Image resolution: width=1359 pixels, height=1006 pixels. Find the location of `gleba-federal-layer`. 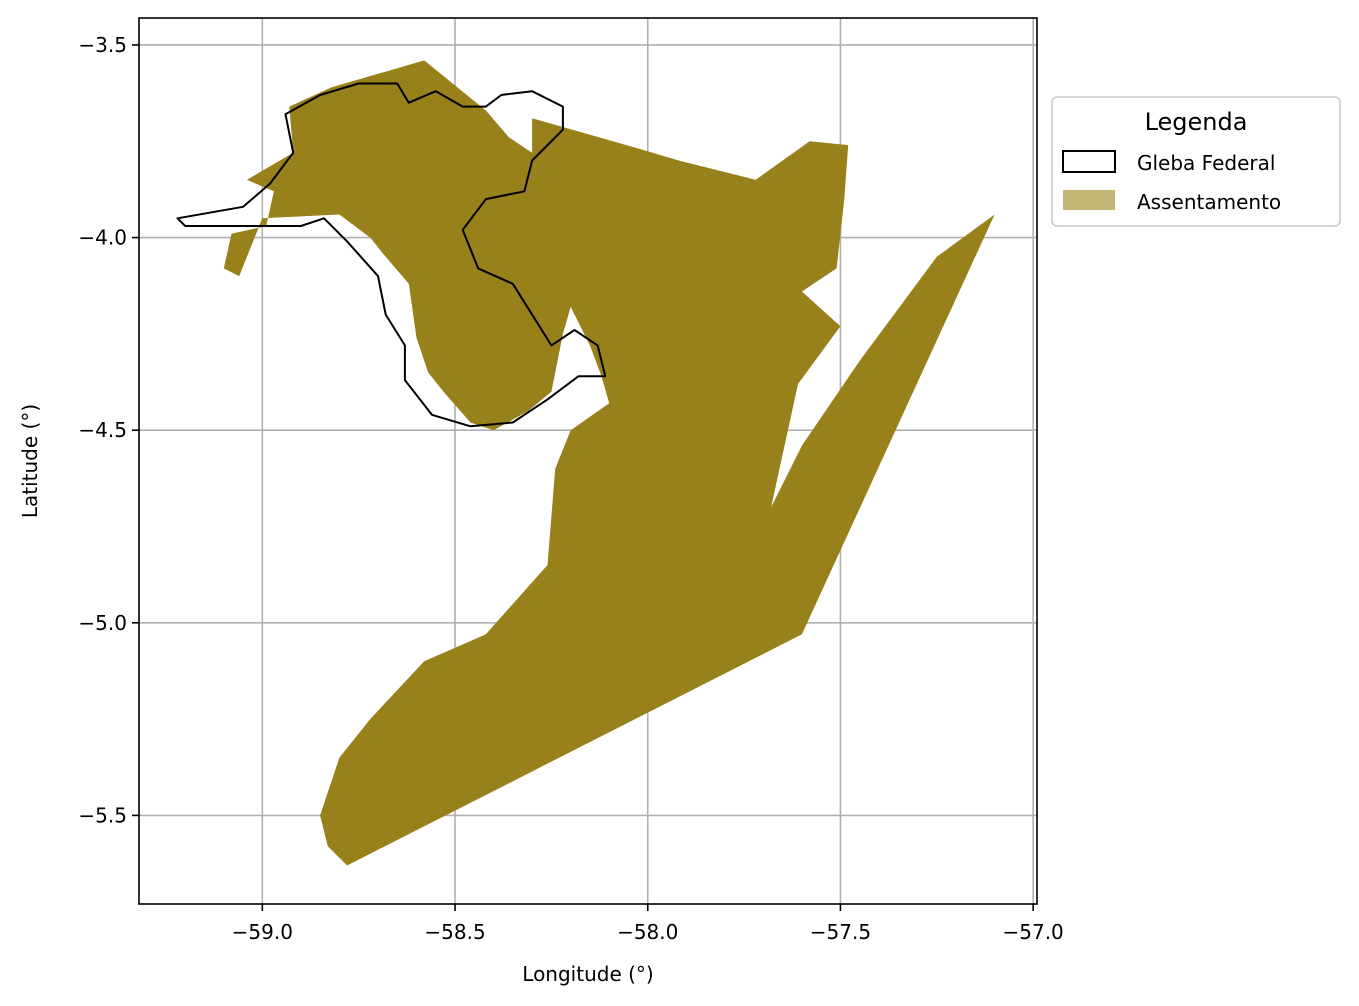

gleba-federal-layer is located at coordinates (391, 255).